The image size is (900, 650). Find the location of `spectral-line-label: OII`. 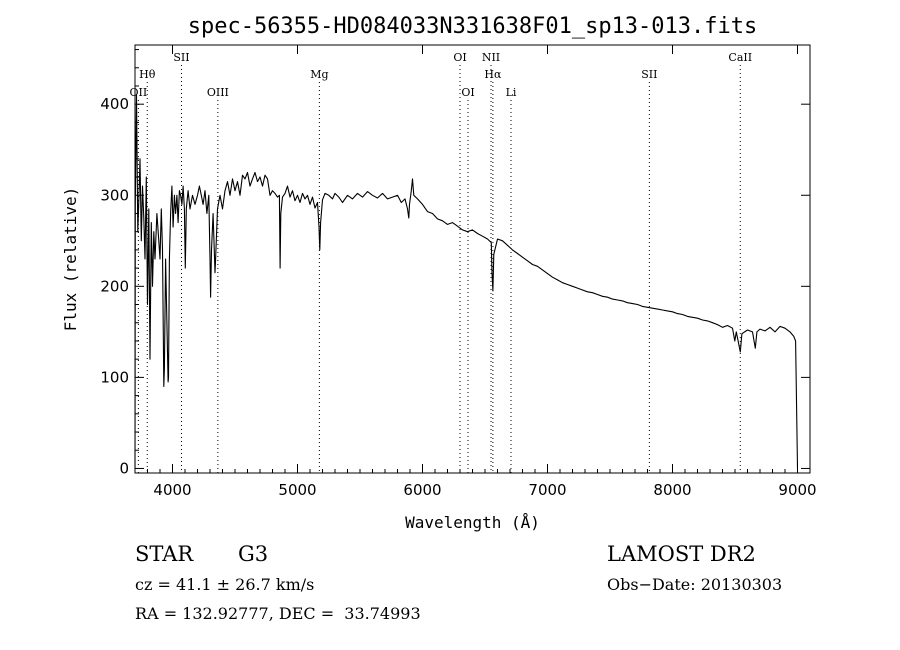

spectral-line-label: OII is located at coordinates (139, 92).